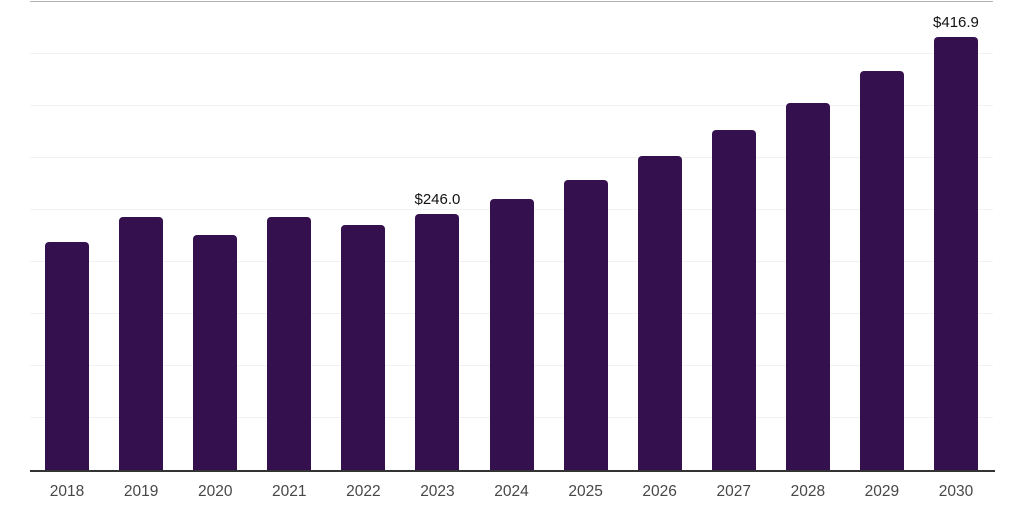  I want to click on x-tick-2021: 2021, so click(289, 491).